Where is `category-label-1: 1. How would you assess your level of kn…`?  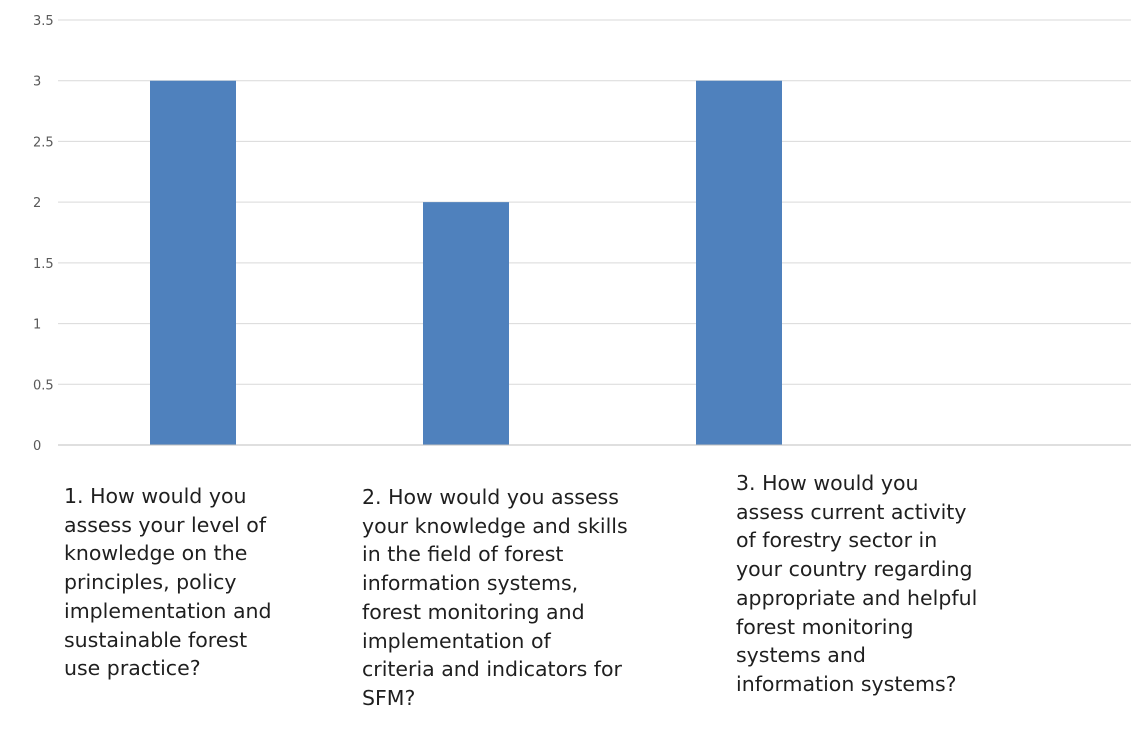 category-label-1: 1. How would you assess your level of kn… is located at coordinates (168, 582).